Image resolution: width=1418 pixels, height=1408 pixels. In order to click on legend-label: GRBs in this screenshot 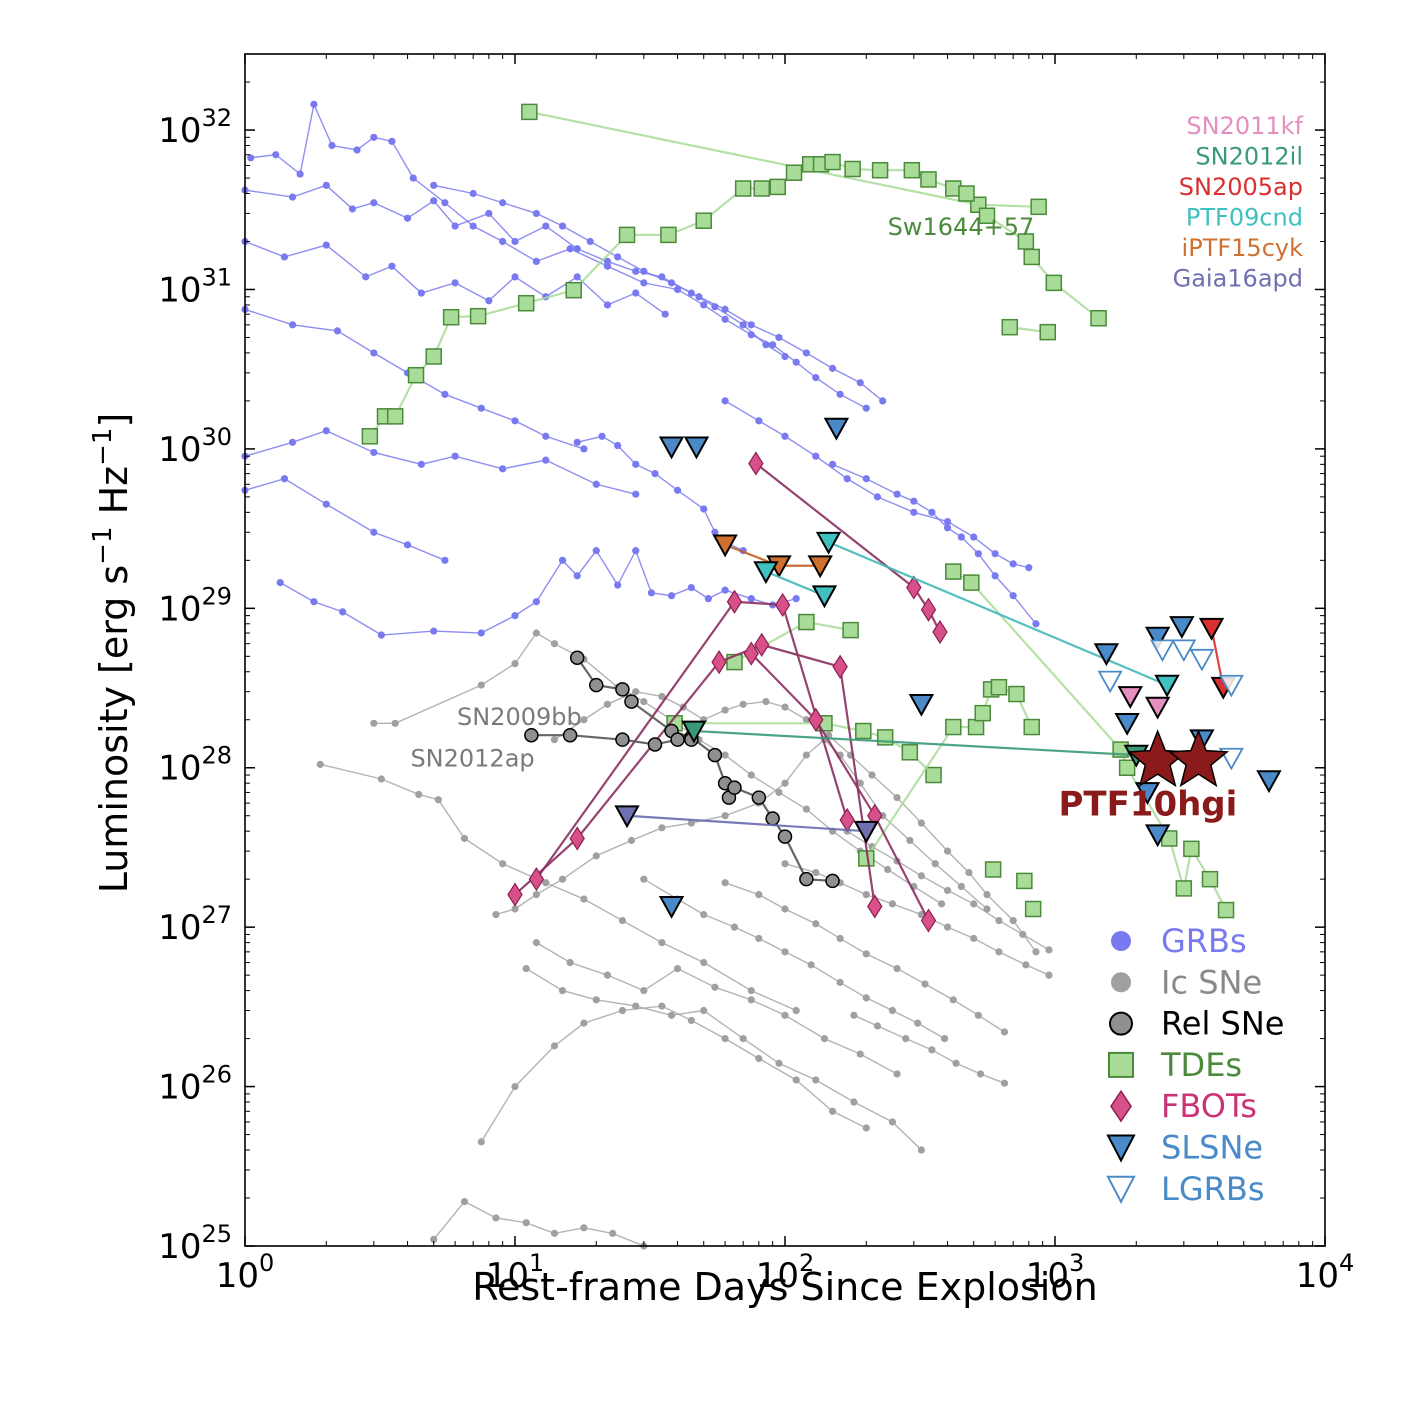, I will do `click(1204, 941)`.